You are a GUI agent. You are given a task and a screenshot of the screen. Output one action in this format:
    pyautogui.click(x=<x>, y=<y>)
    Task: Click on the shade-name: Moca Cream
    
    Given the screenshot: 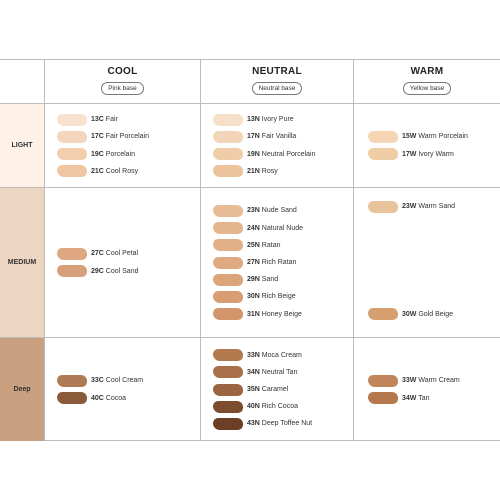 What is the action you would take?
    pyautogui.click(x=281, y=355)
    